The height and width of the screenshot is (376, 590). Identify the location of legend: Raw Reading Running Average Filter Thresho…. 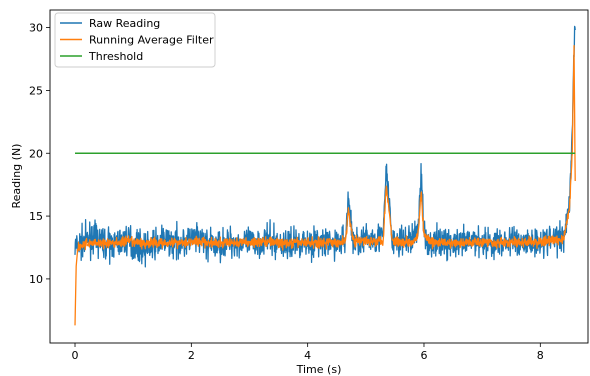
(135, 40).